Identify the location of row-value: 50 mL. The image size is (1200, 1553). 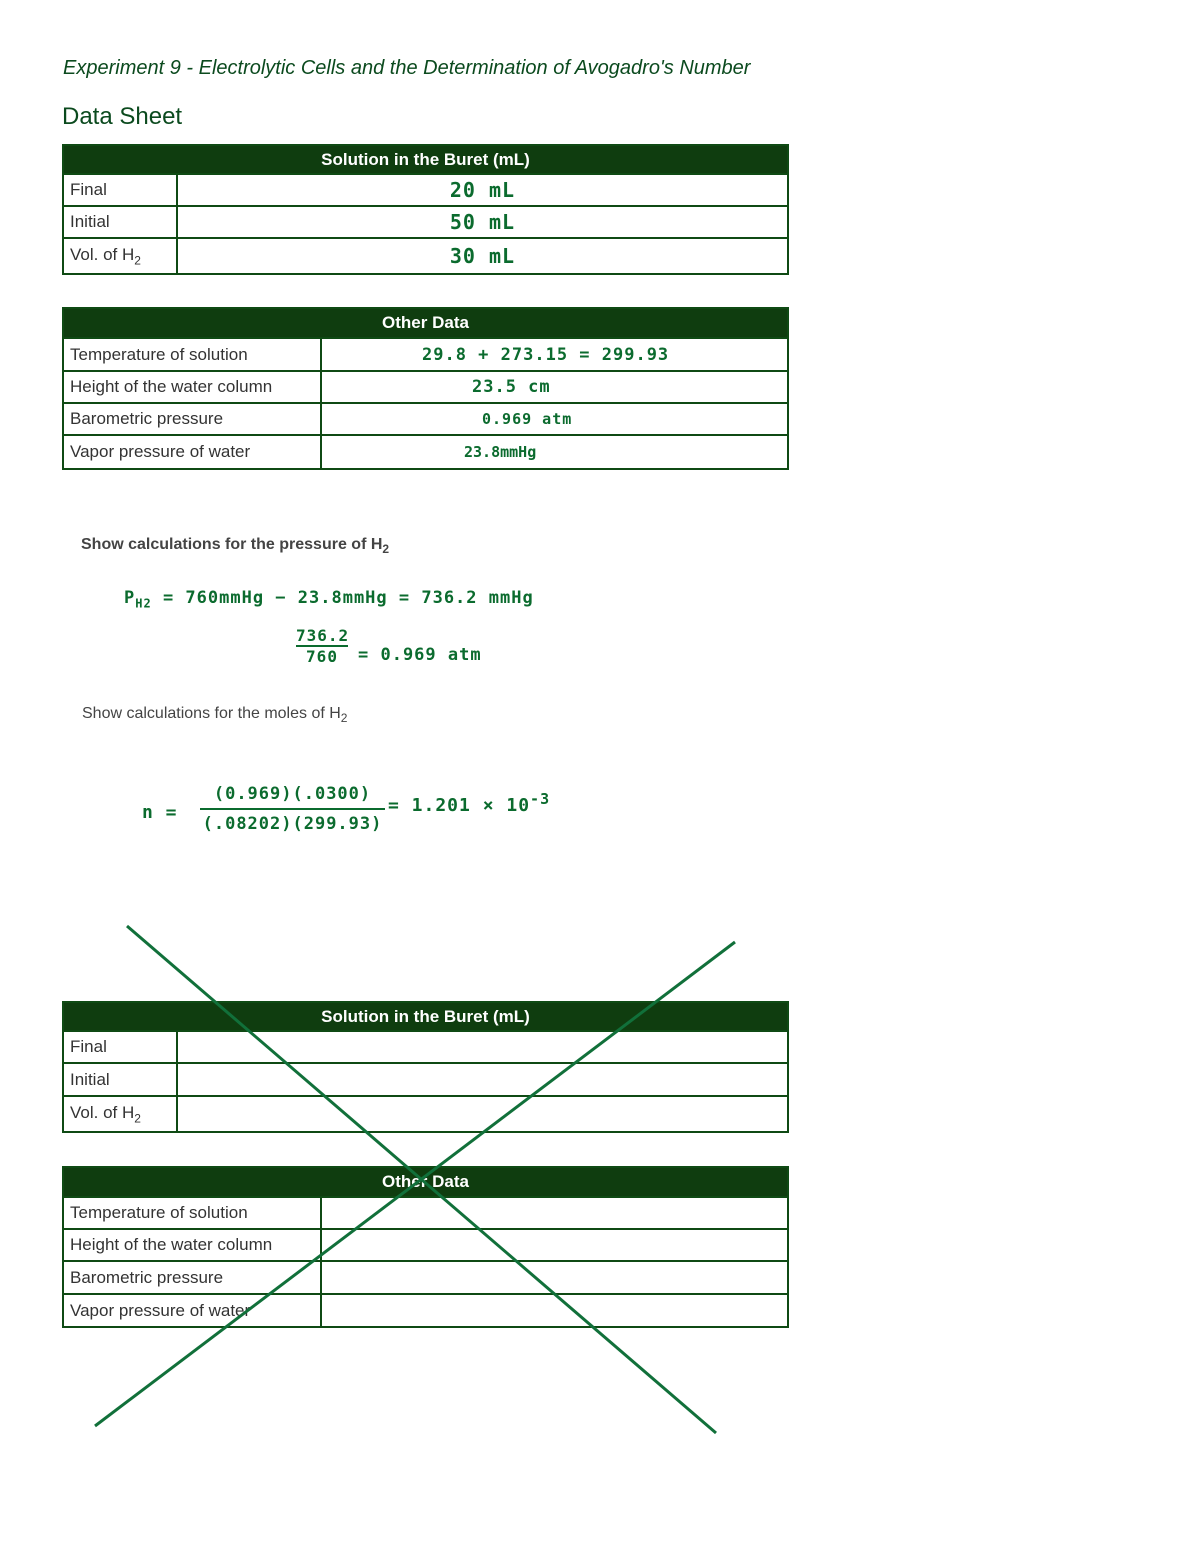
(482, 222).